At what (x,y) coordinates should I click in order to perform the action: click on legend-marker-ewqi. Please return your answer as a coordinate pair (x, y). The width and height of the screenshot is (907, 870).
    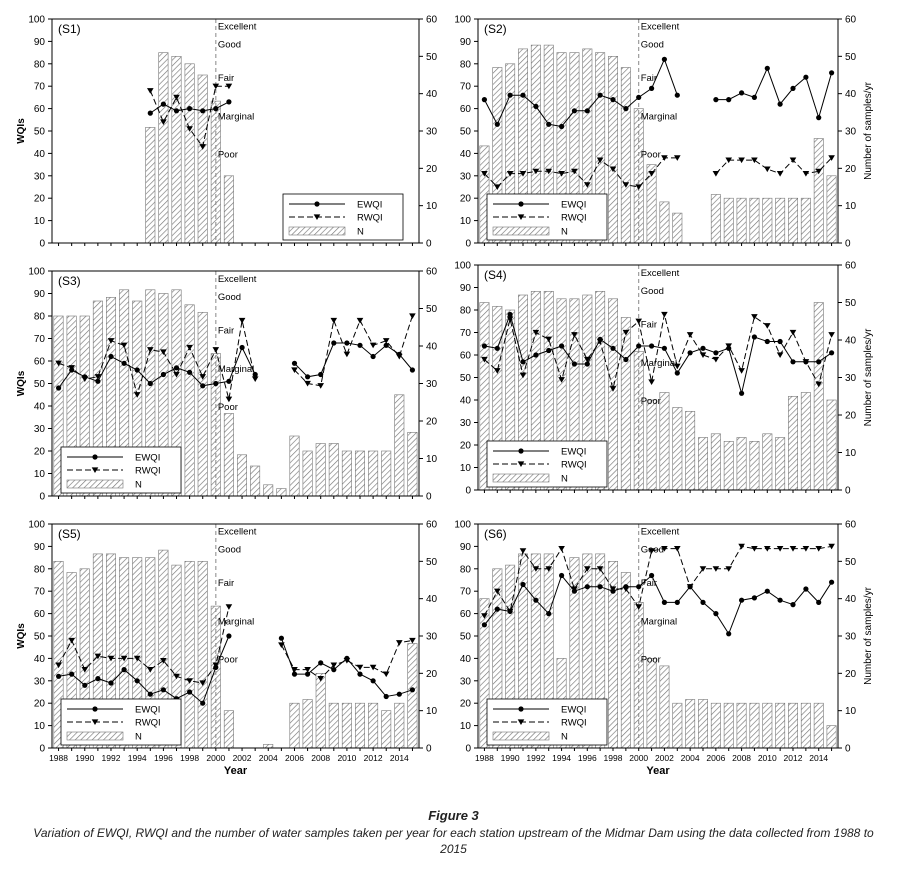
    Looking at the image, I should click on (95, 457).